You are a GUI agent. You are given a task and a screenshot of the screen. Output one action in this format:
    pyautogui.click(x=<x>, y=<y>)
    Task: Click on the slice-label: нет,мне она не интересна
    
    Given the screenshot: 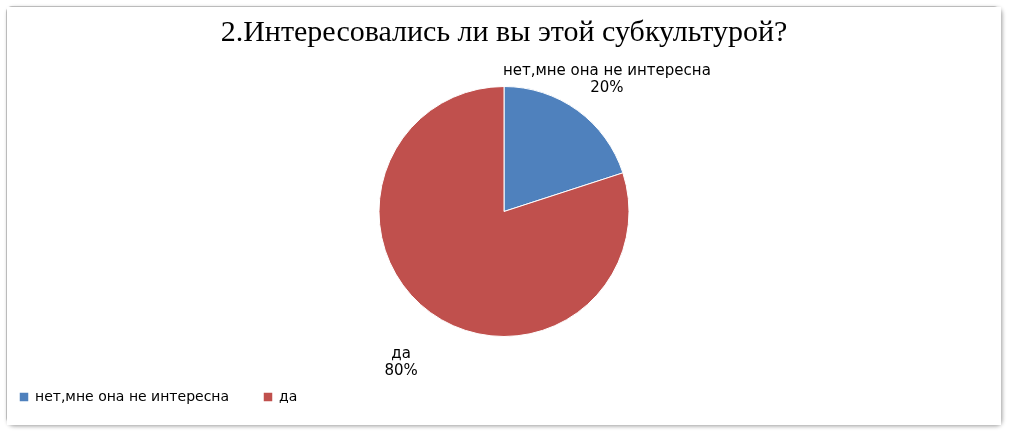 What is the action you would take?
    pyautogui.click(x=606, y=69)
    